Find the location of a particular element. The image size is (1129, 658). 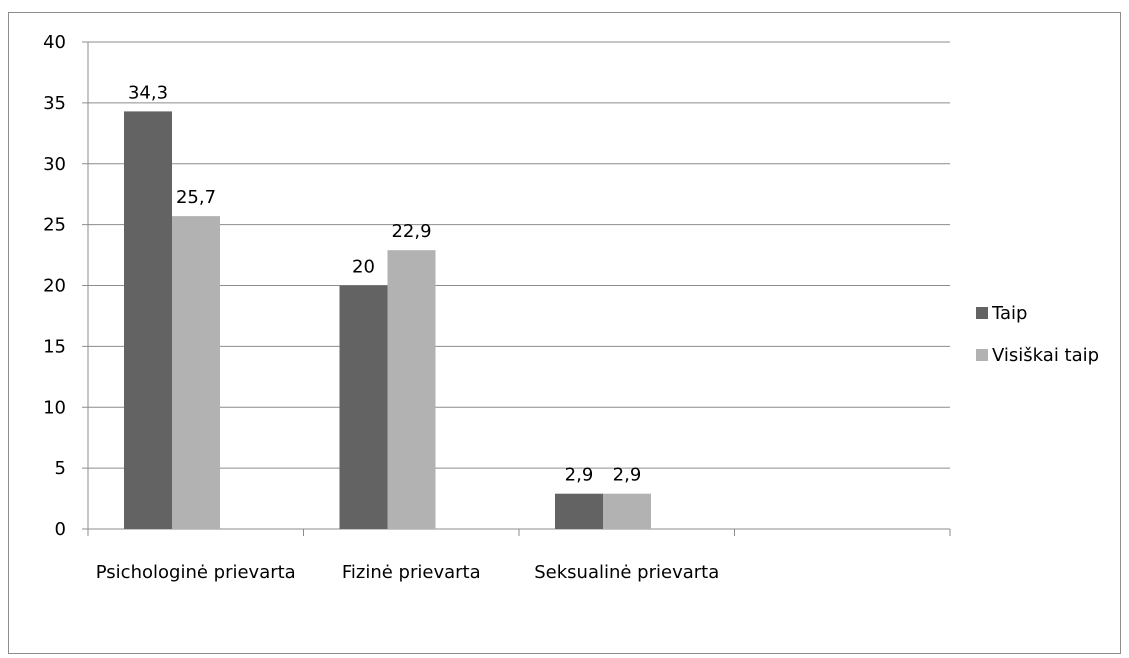

y-tick-label: 35 is located at coordinates (54, 103).